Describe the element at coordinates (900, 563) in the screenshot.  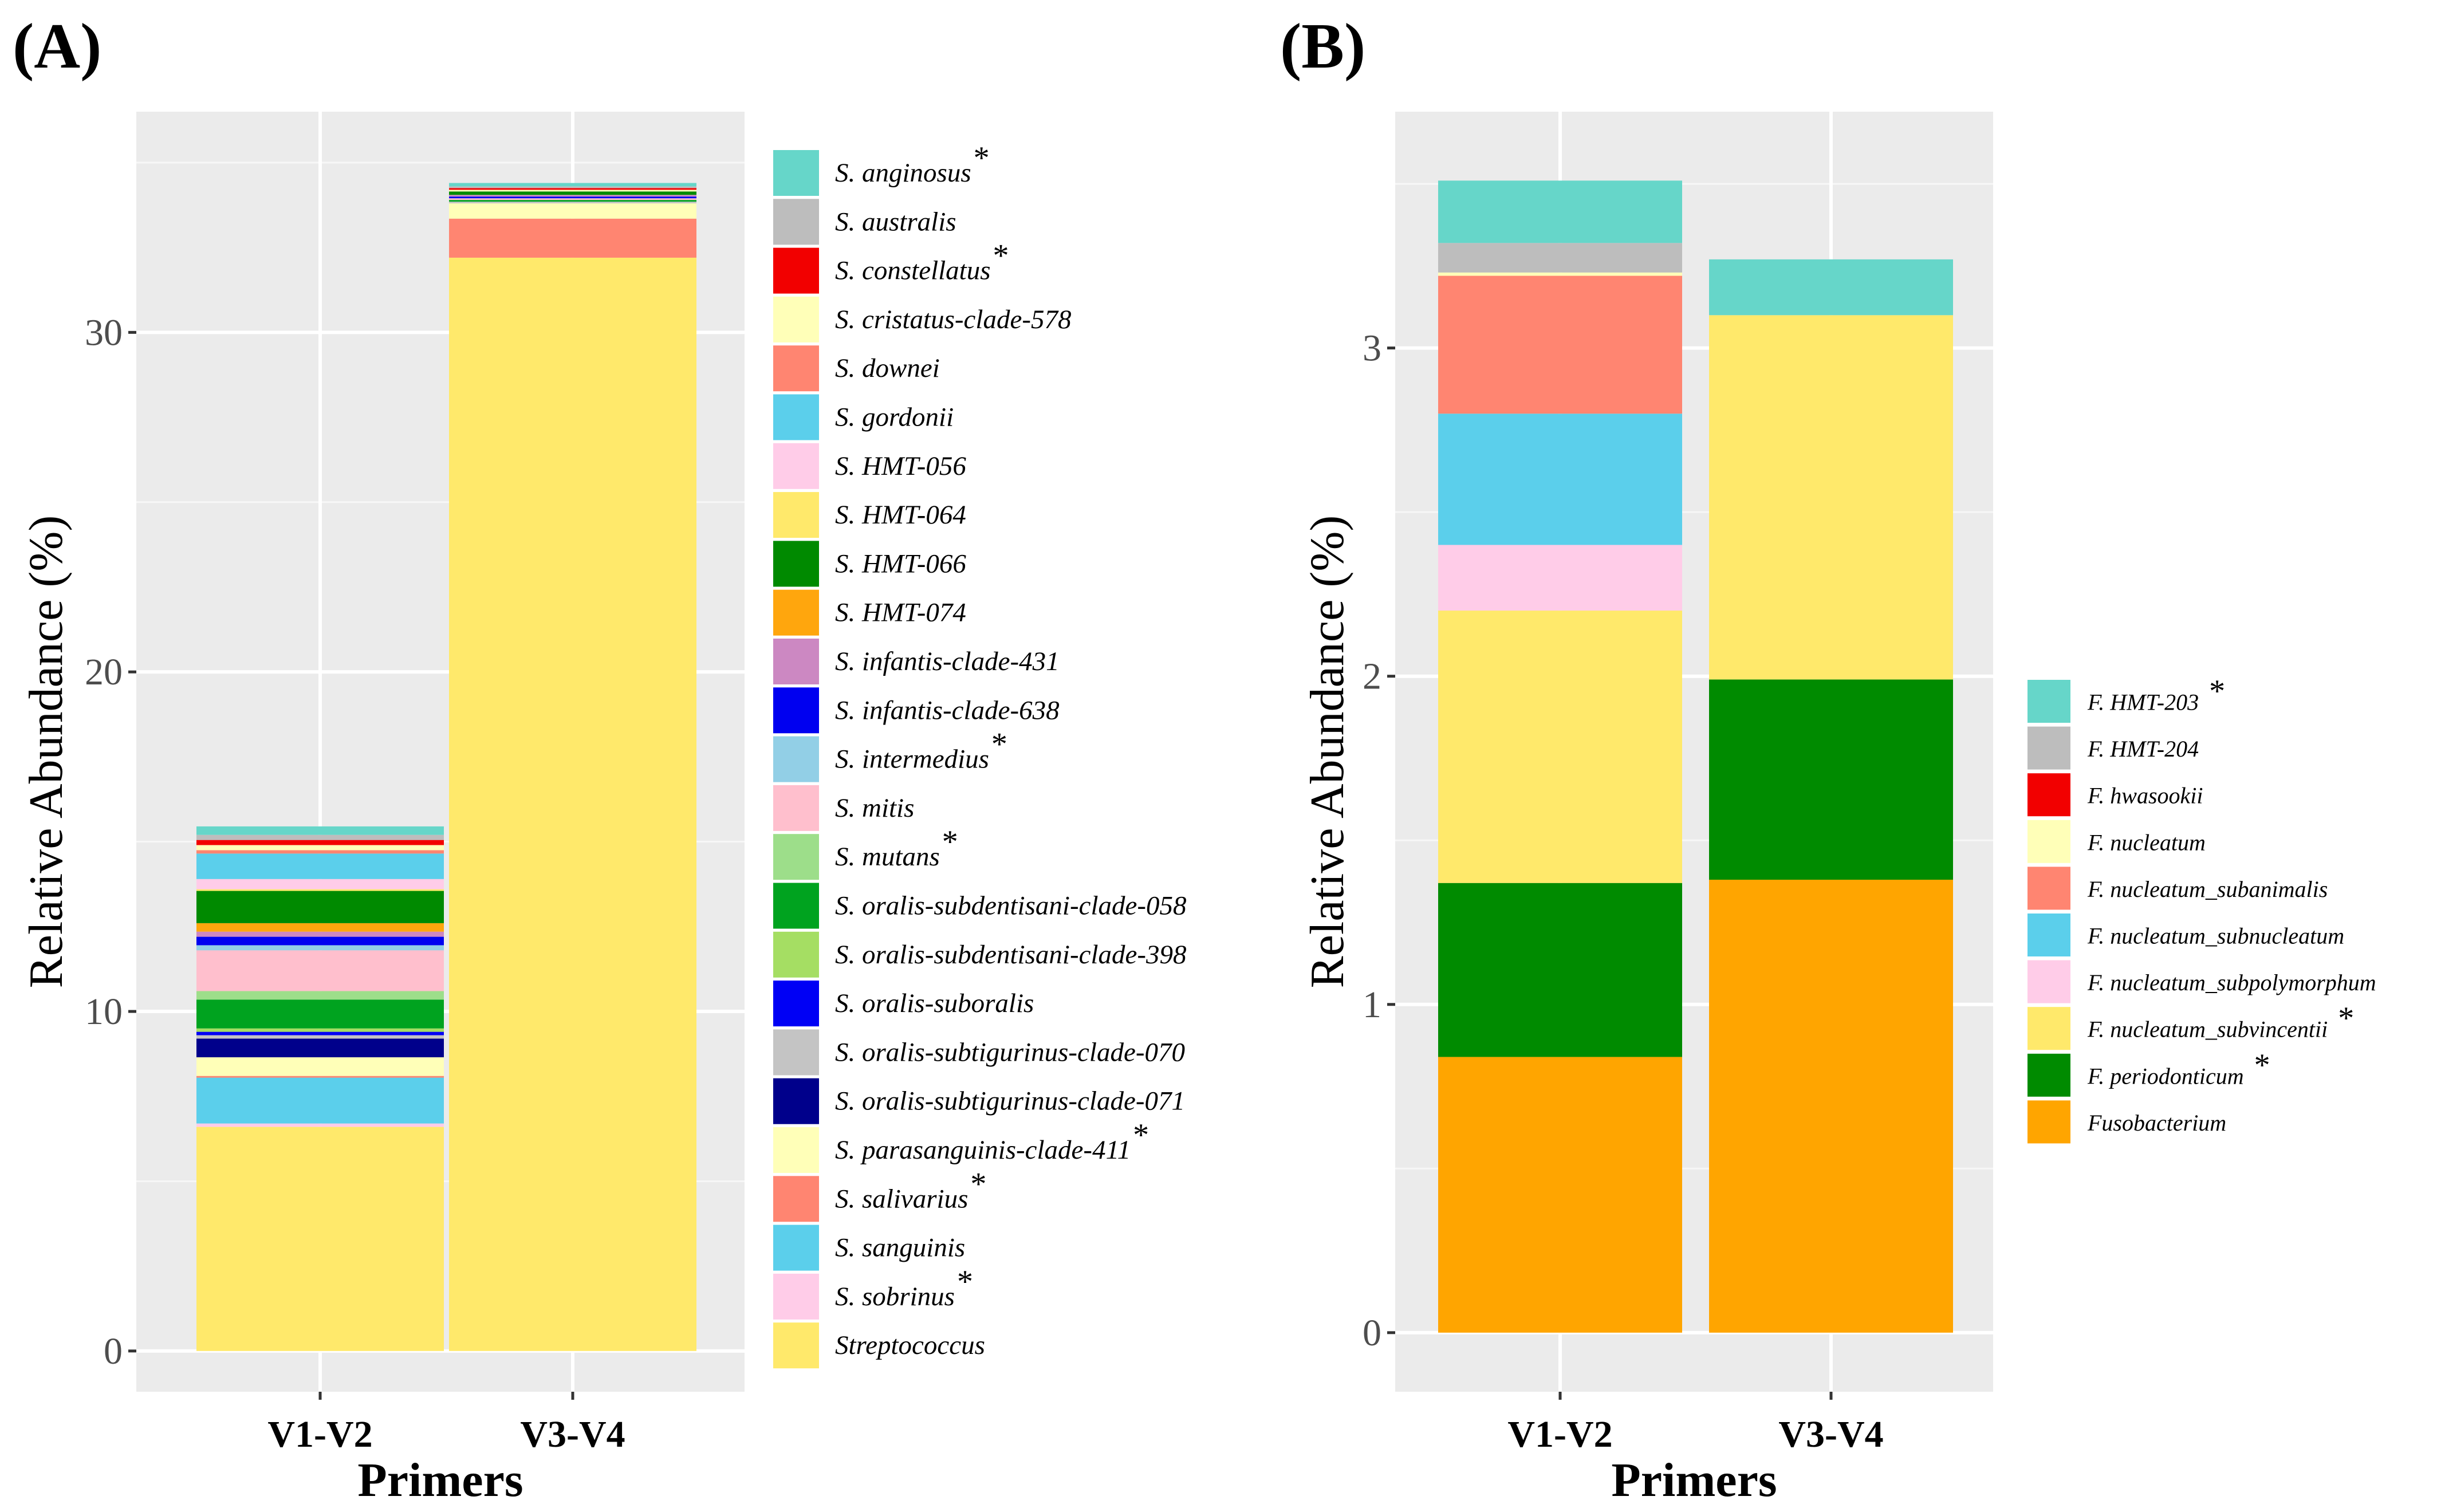
I see `legend-label: S. HMT-066` at that location.